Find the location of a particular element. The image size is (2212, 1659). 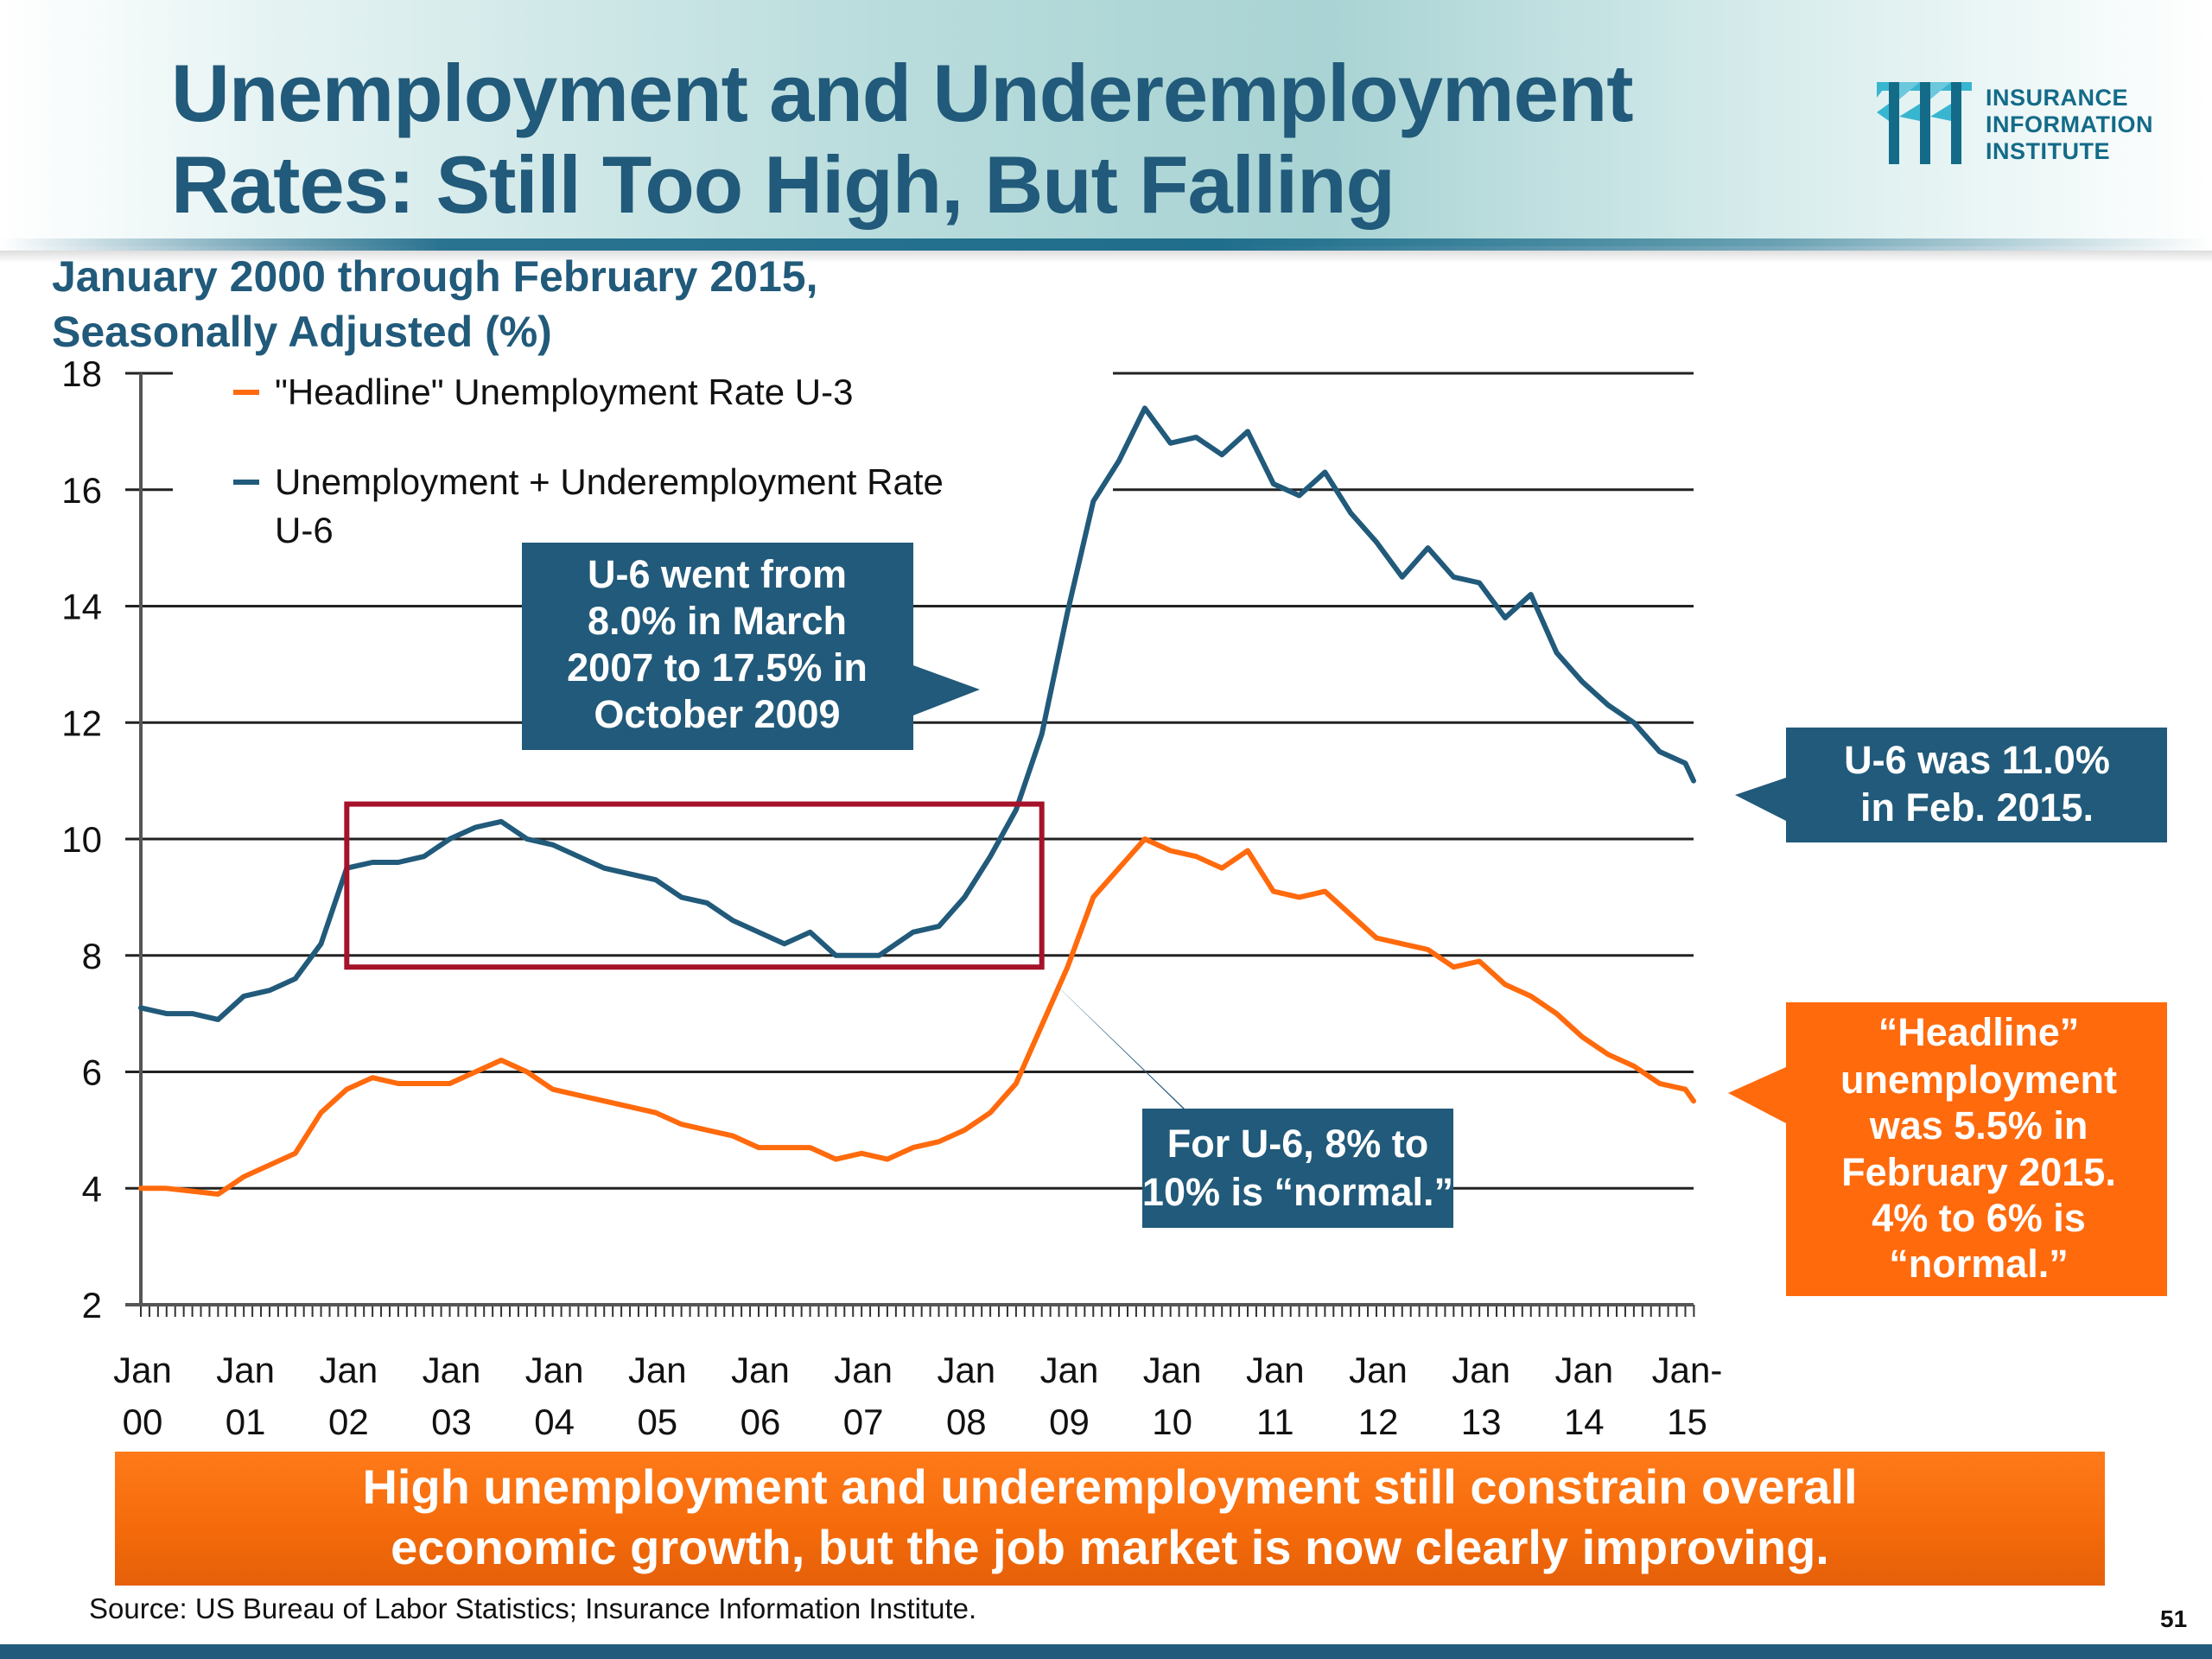

footer-bar is located at coordinates (1106, 1651).